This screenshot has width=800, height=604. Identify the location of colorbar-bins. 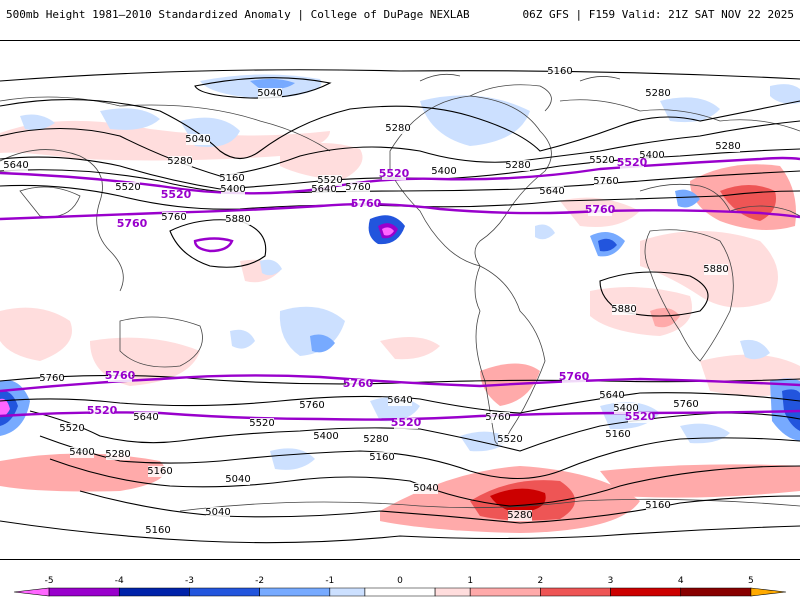
(400, 592).